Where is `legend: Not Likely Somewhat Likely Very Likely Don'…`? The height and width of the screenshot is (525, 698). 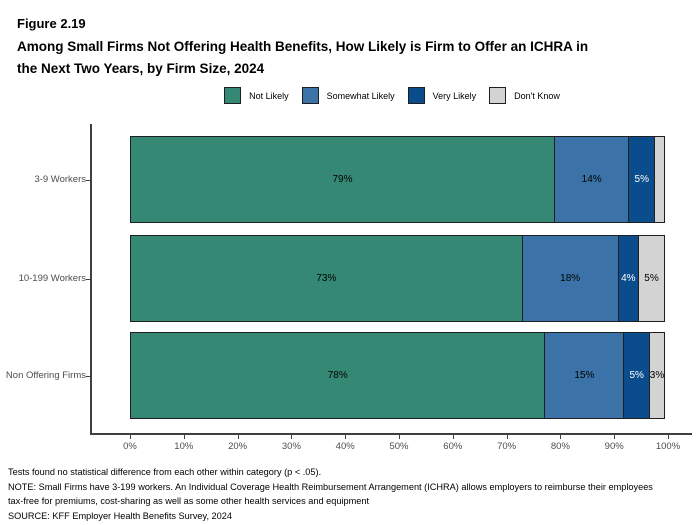
legend: Not Likely Somewhat Likely Very Likely Don'… is located at coordinates (392, 95).